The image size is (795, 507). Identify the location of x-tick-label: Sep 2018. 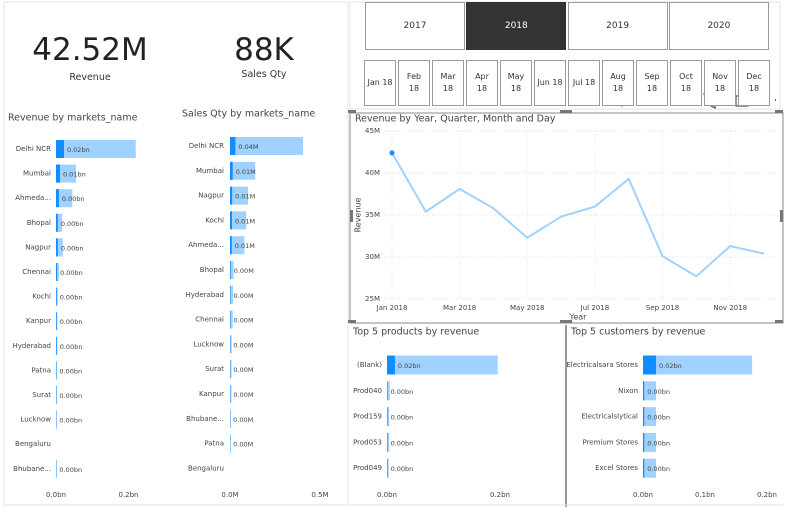
(662, 308).